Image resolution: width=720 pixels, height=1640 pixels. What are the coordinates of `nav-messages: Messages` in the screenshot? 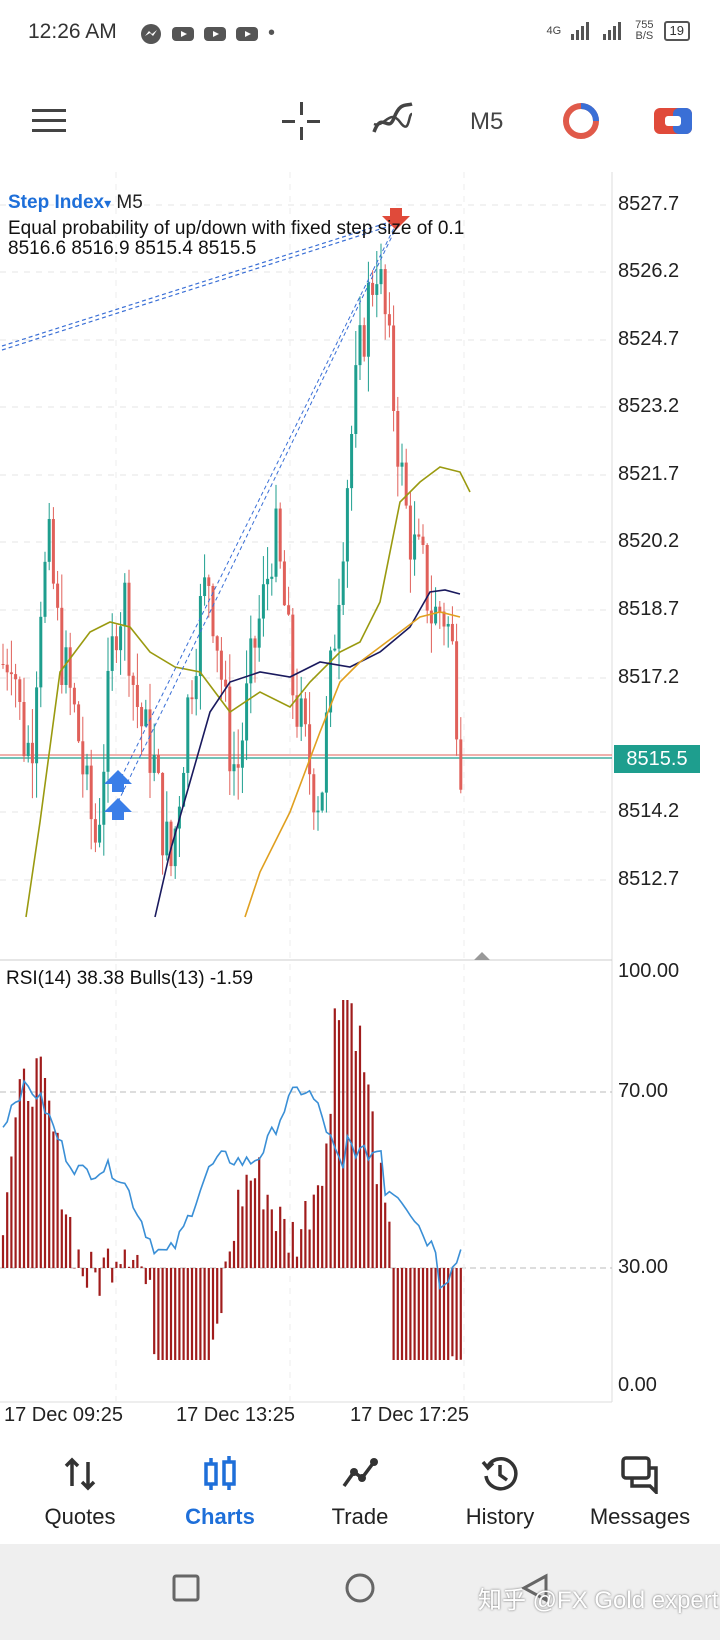 It's located at (640, 1488).